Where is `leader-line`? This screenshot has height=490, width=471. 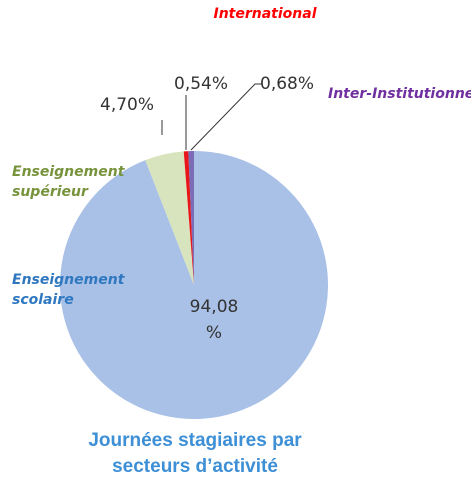 leader-line is located at coordinates (226, 117).